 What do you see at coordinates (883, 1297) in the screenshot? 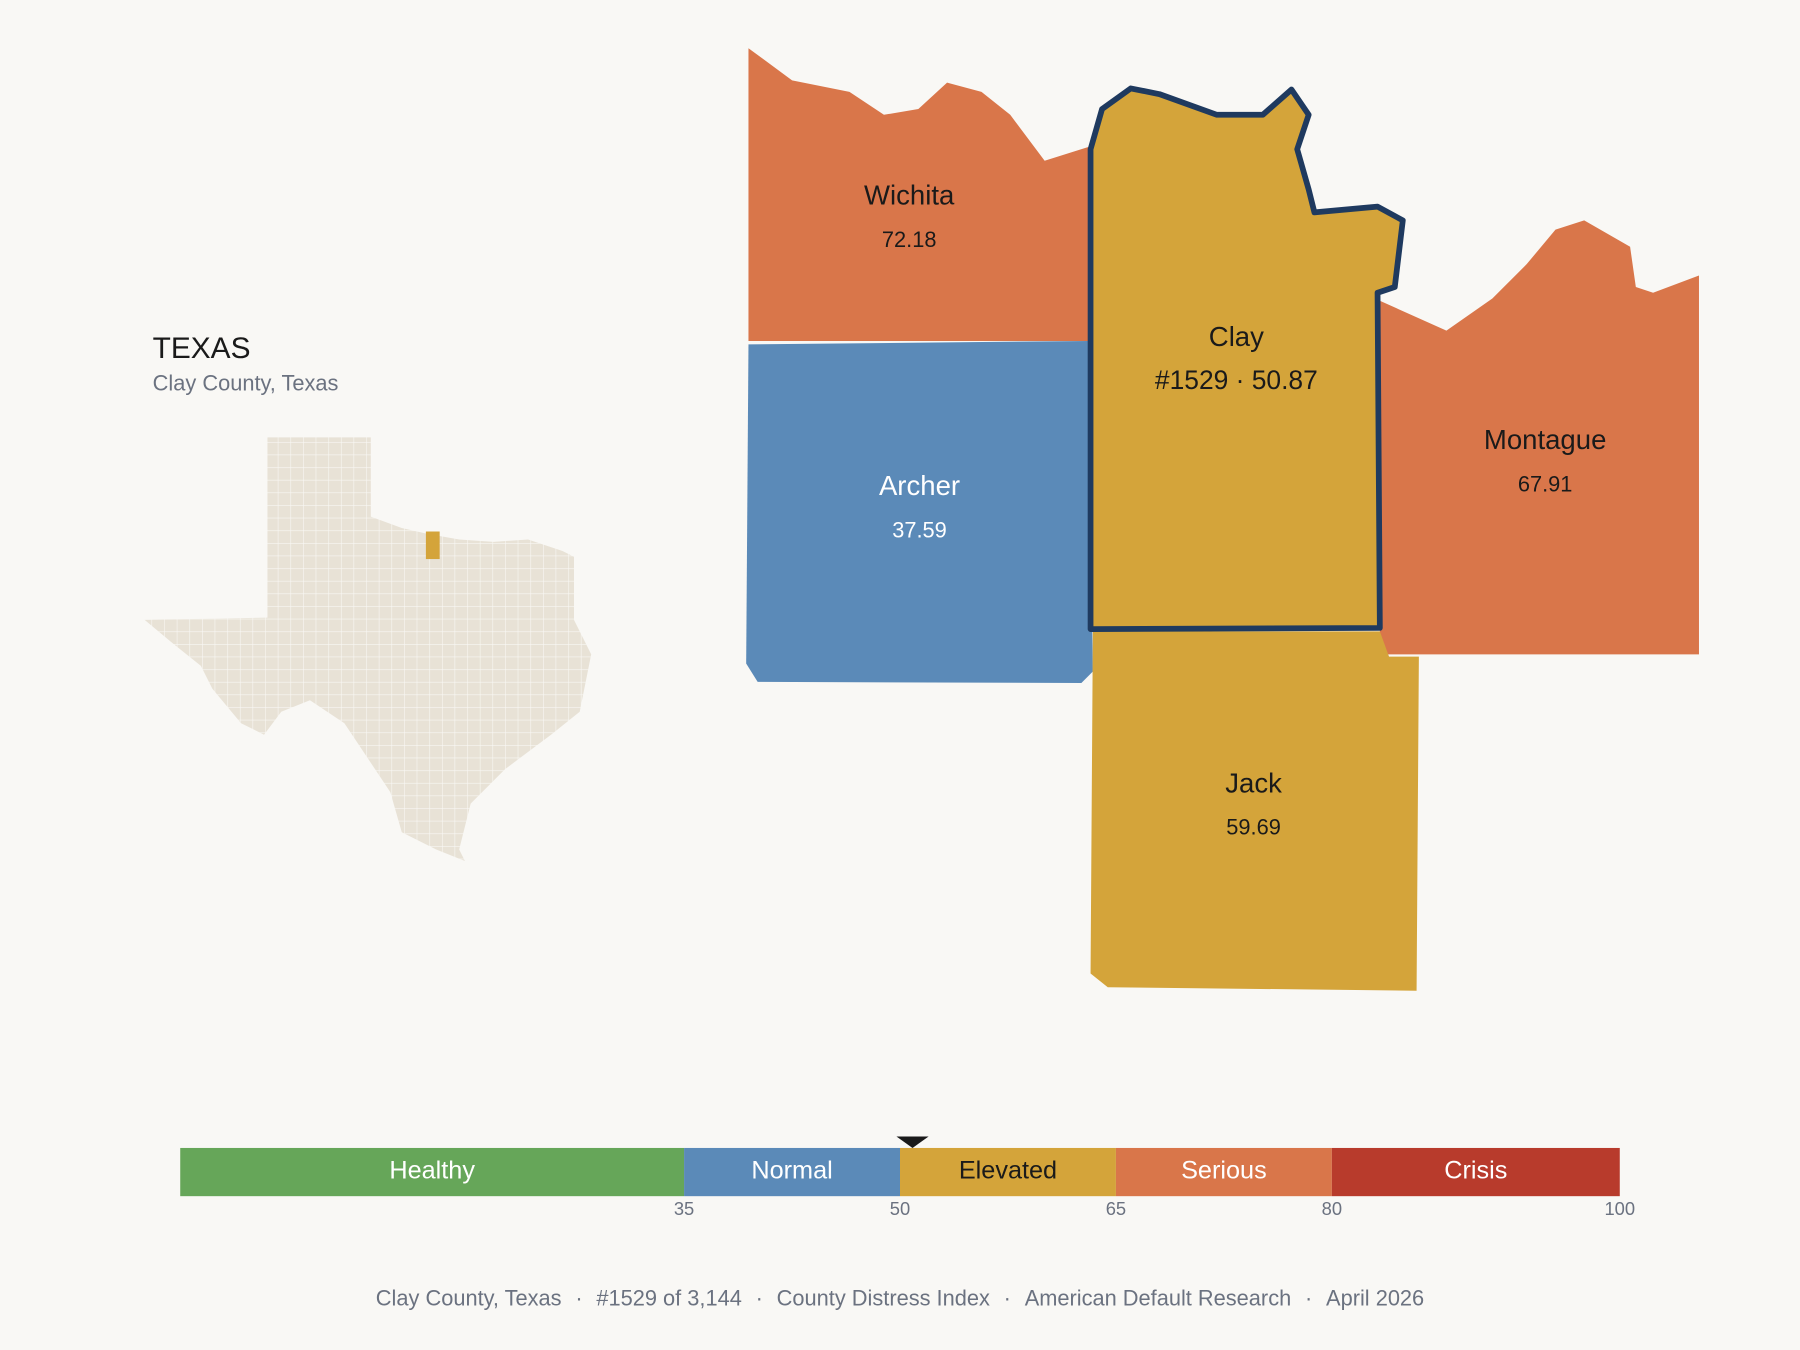
I see `footer-part: County Distress Index` at bounding box center [883, 1297].